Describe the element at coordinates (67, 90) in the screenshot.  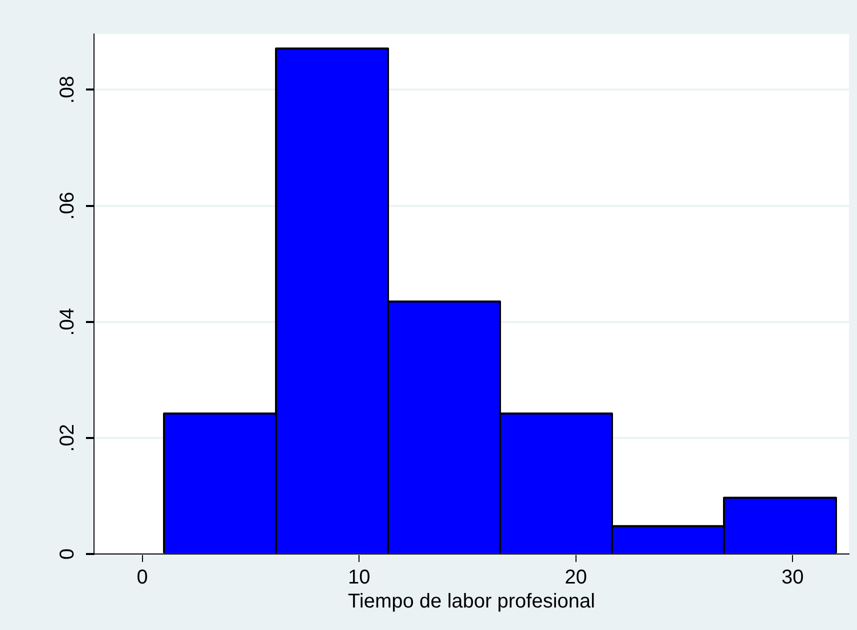
I see `y-tick-label: .08` at that location.